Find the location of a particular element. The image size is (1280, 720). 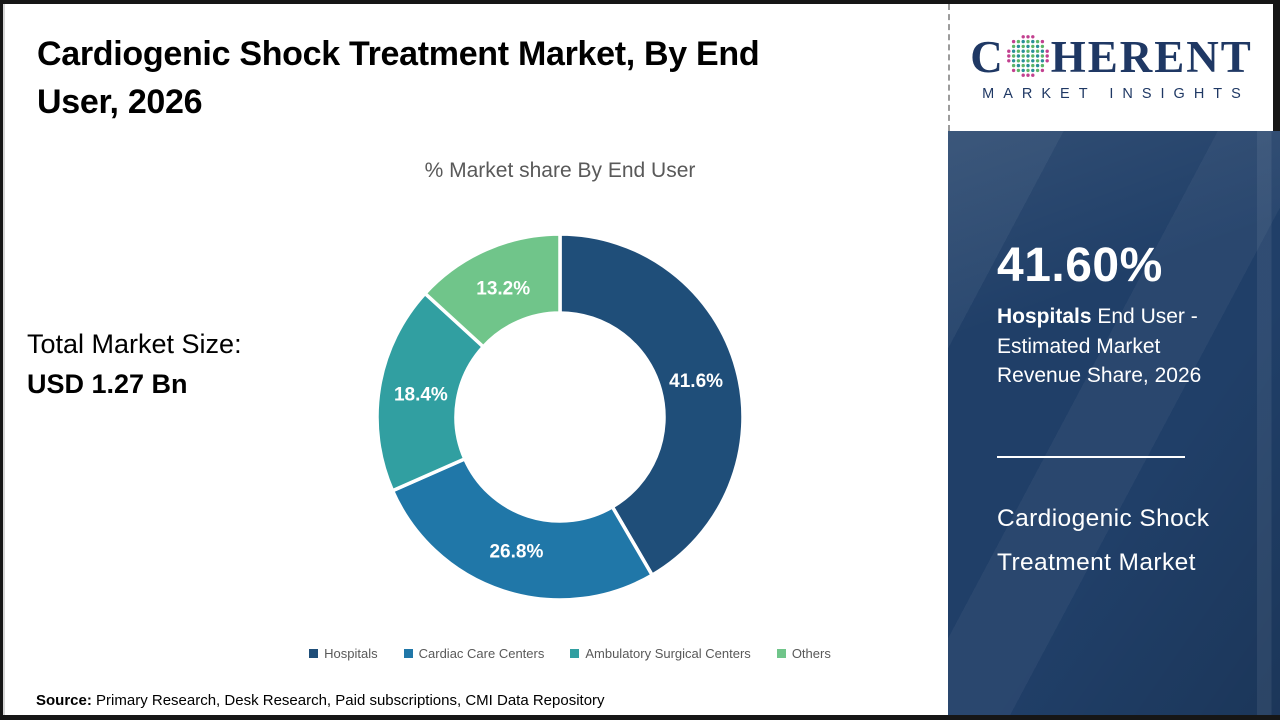

highlight-desc-line3: Revenue Share, 2026 is located at coordinates (1099, 375).